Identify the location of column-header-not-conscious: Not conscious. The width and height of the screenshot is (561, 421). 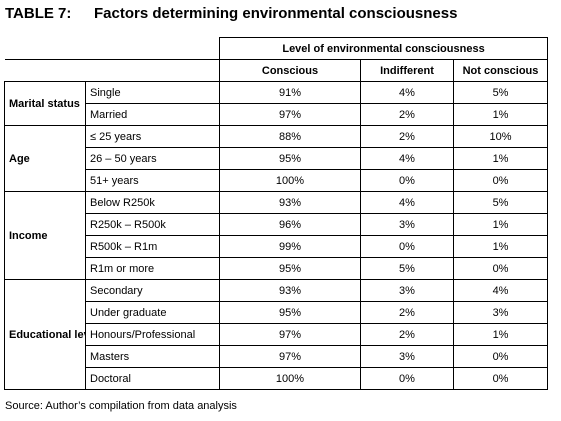
(500, 70).